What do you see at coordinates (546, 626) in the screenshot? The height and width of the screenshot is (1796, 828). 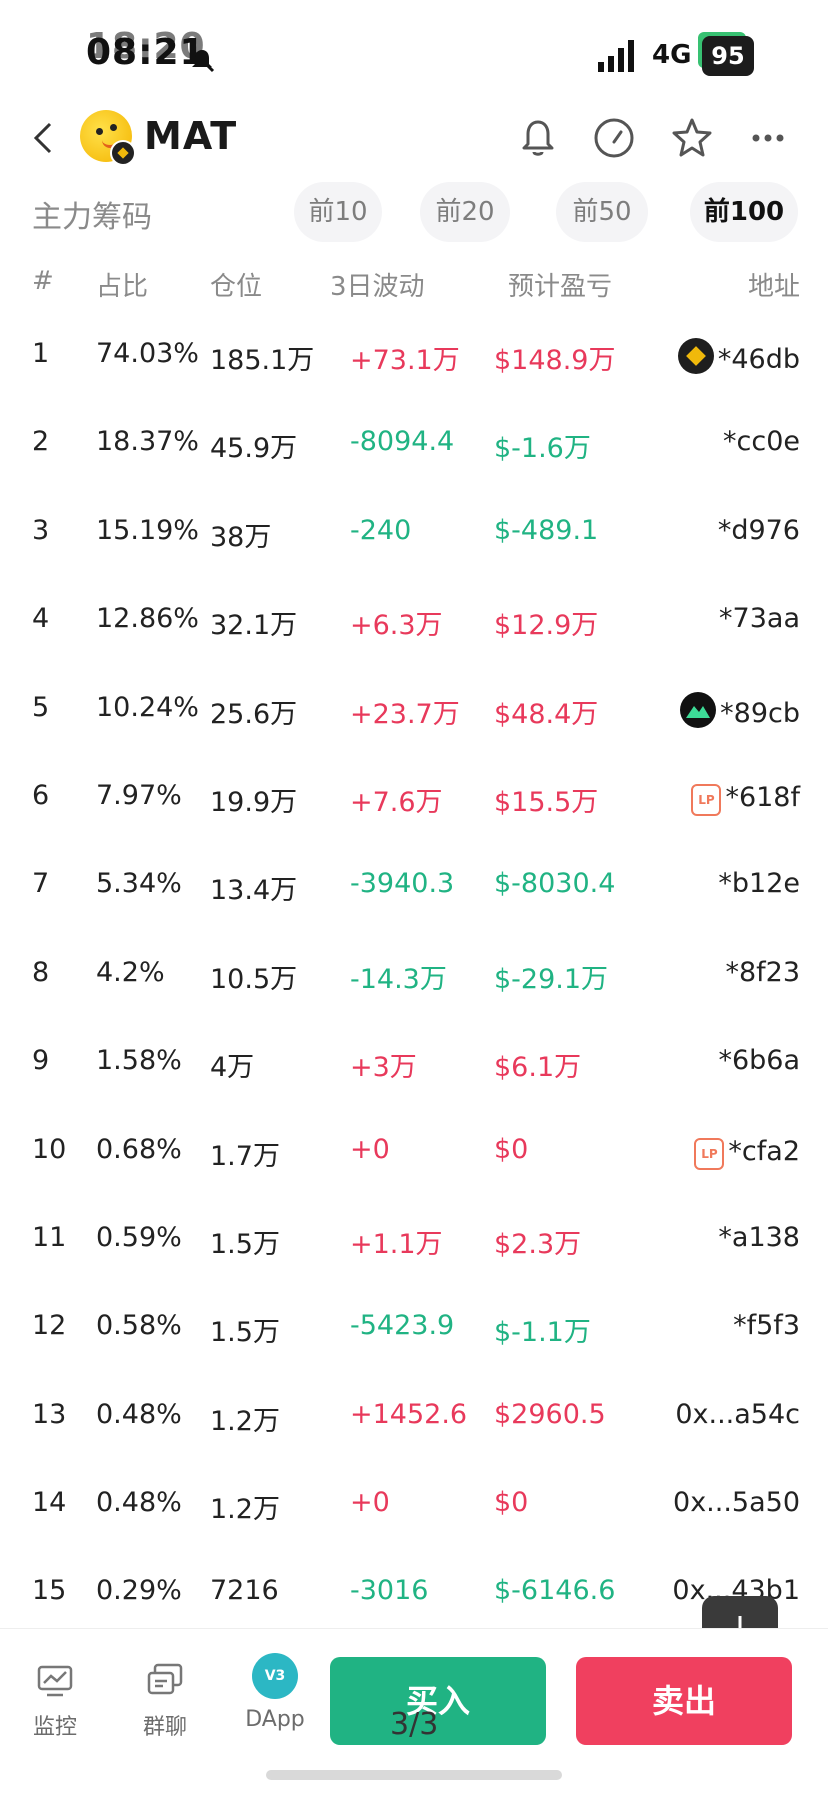 I see `cell-pnl: $12.9万` at bounding box center [546, 626].